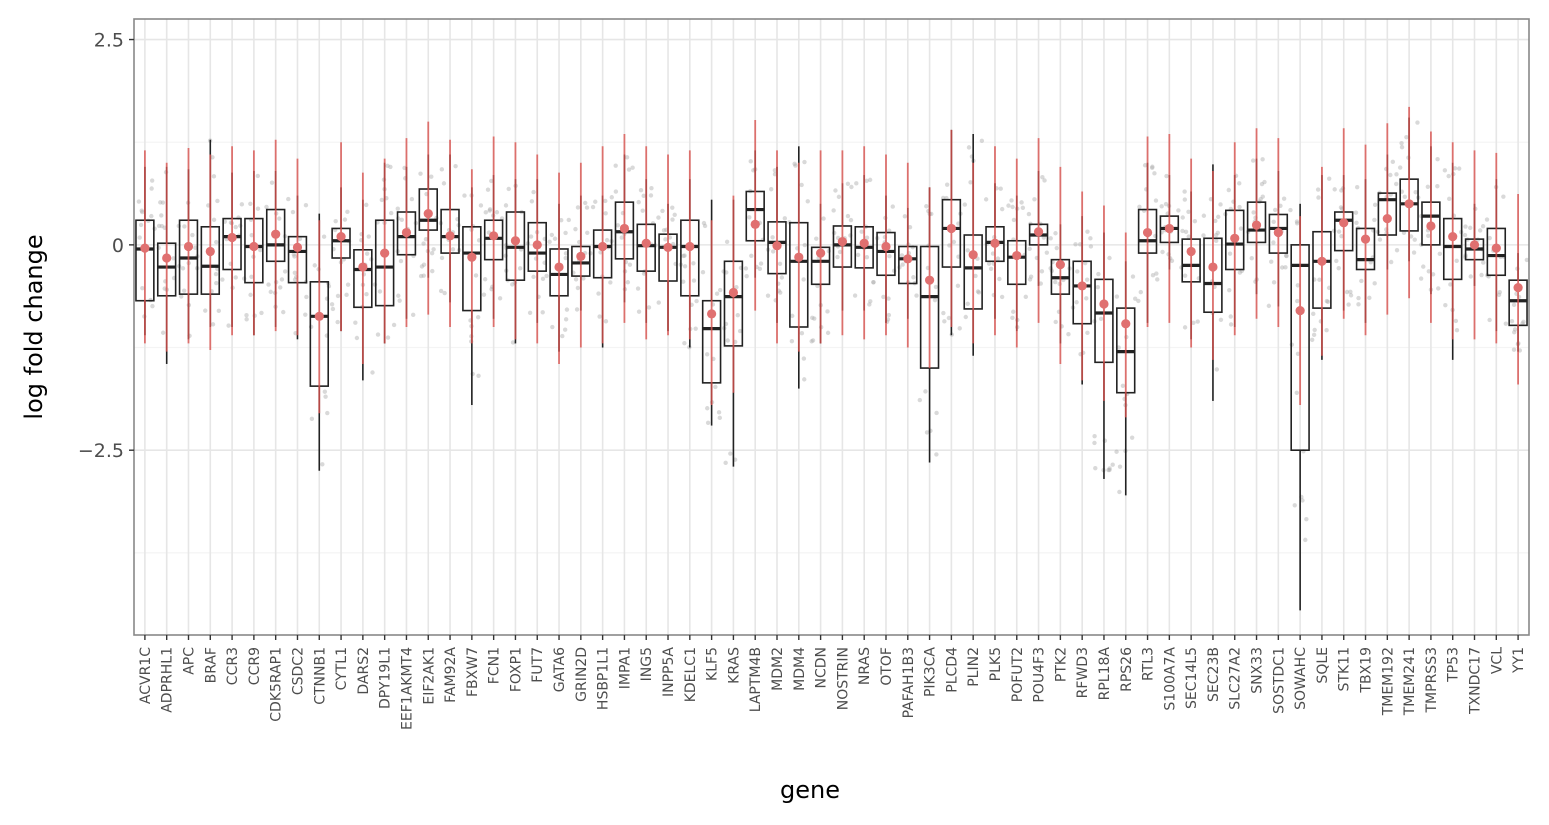 The image size is (1549, 825). I want to click on x-tick-label: OTOF, so click(887, 666).